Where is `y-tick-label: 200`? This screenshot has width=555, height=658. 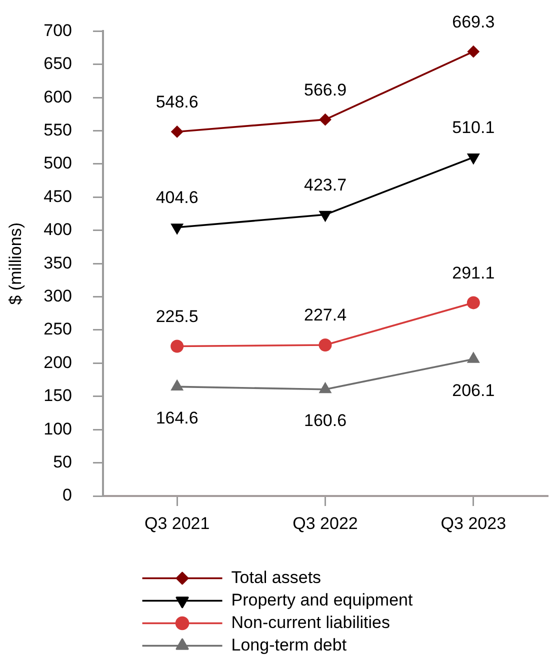 y-tick-label: 200 is located at coordinates (58, 362).